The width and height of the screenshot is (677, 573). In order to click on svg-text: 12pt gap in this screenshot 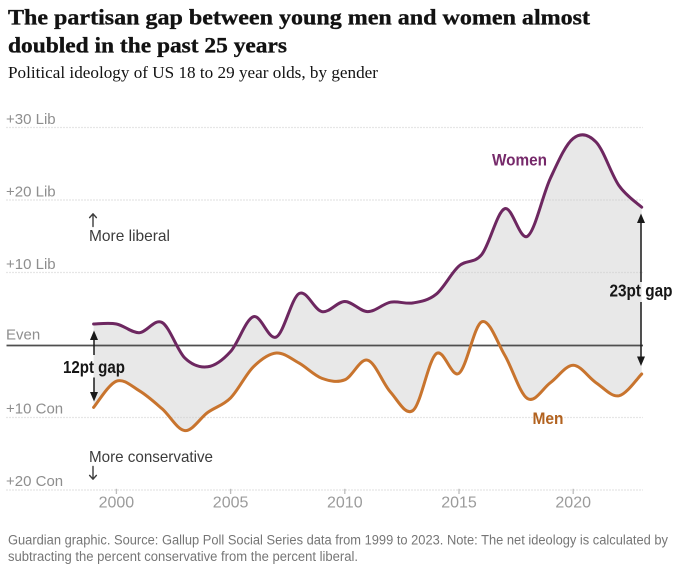, I will do `click(94, 367)`.